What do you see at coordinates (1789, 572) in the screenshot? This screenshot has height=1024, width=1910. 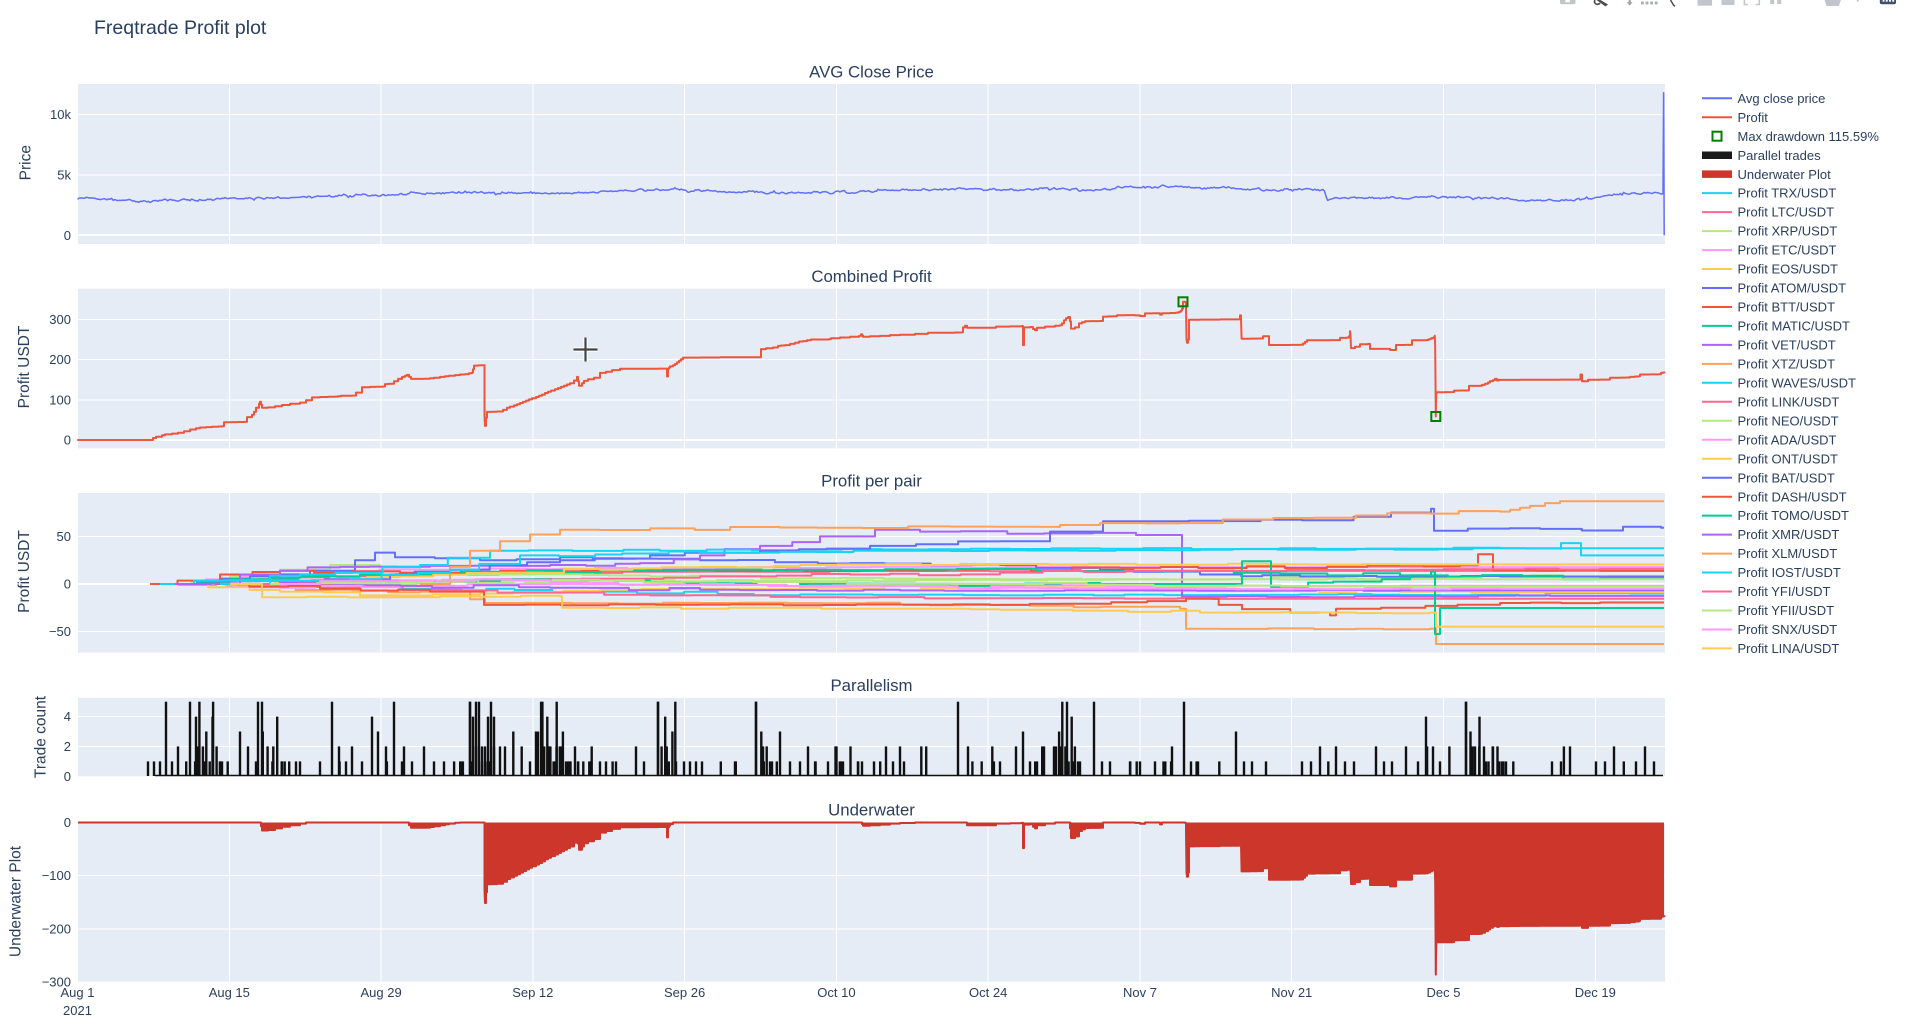 I see `svg-text: Profit IOST/USDT` at bounding box center [1789, 572].